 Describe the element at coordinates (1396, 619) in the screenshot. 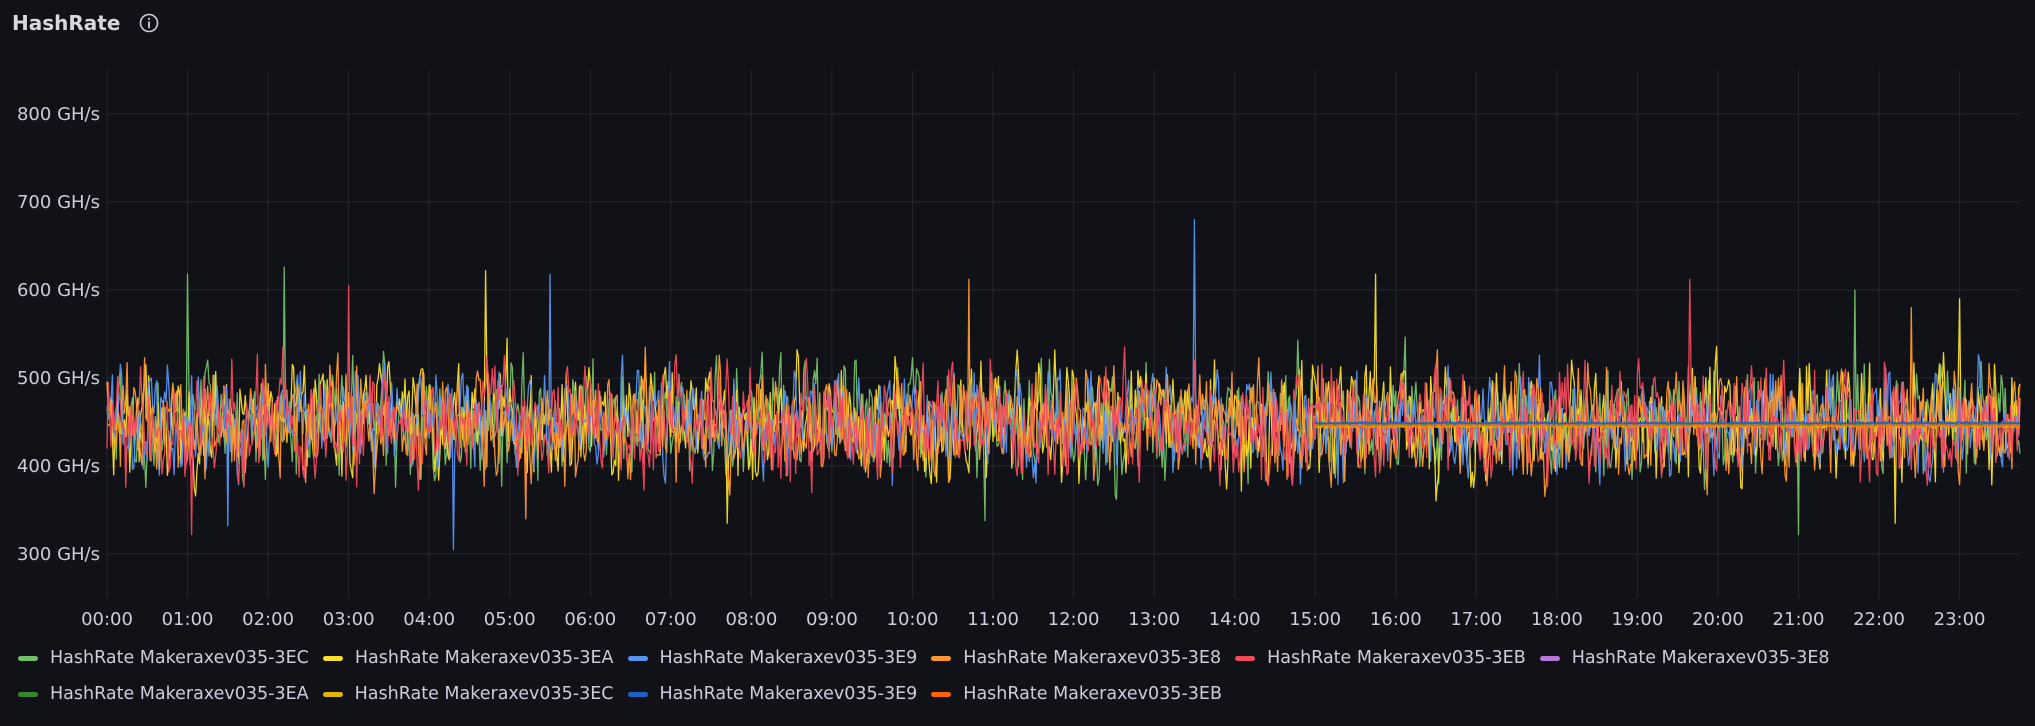

I see `x-tick-label: 16:00` at that location.